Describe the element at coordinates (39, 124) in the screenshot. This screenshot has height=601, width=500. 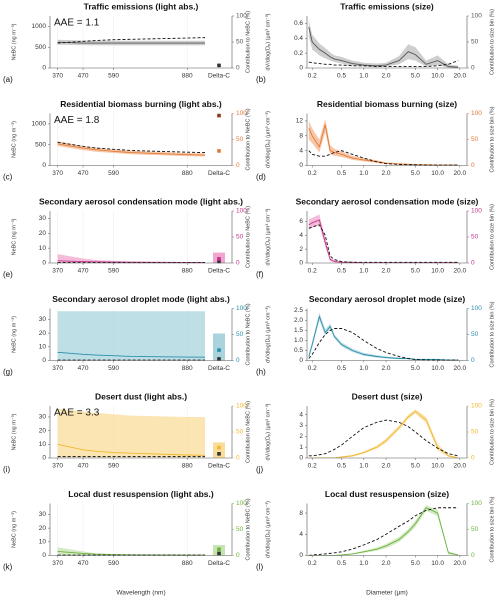
I see `y-tick-label: 1000` at that location.